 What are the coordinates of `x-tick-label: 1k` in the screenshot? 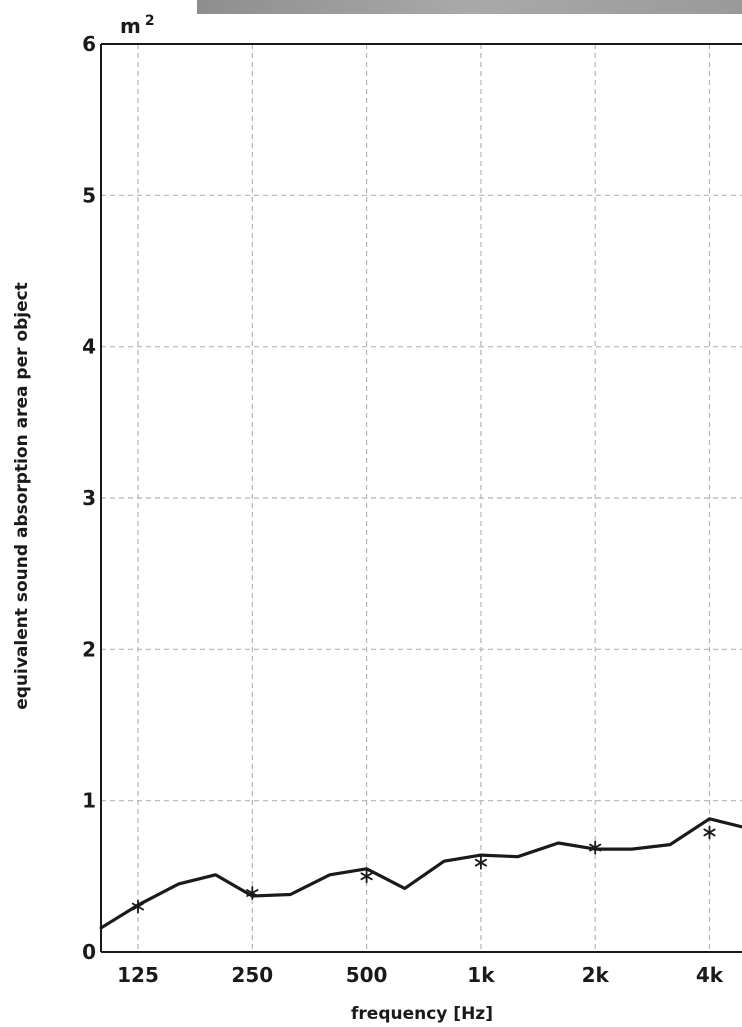 It's located at (481, 975).